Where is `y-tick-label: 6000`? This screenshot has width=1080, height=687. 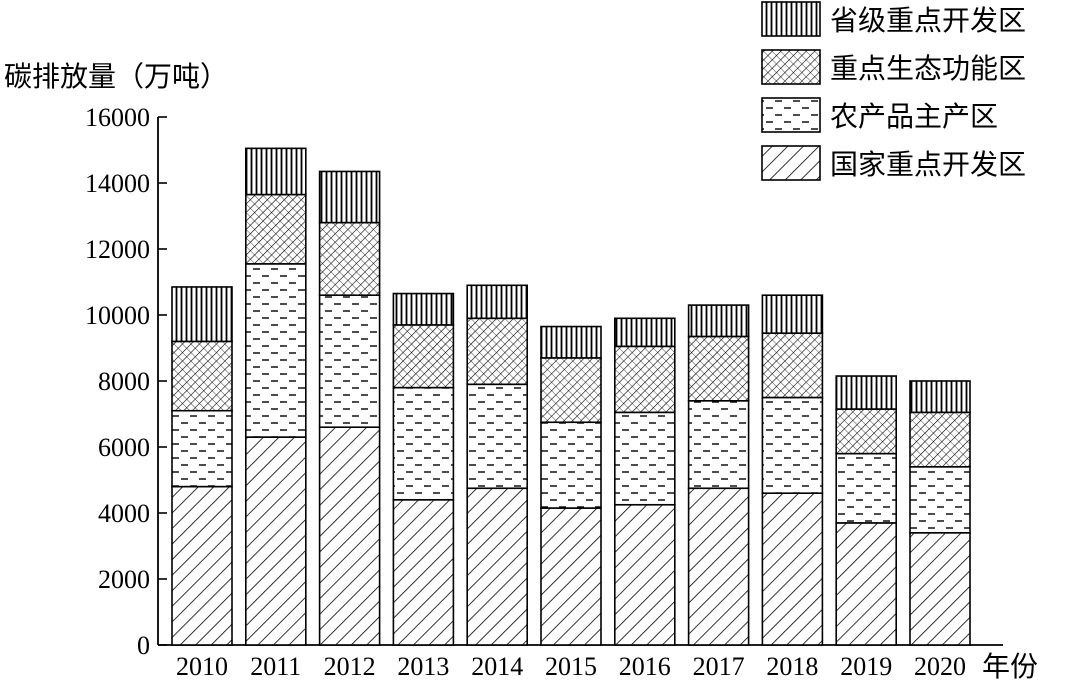 y-tick-label: 6000 is located at coordinates (124, 447).